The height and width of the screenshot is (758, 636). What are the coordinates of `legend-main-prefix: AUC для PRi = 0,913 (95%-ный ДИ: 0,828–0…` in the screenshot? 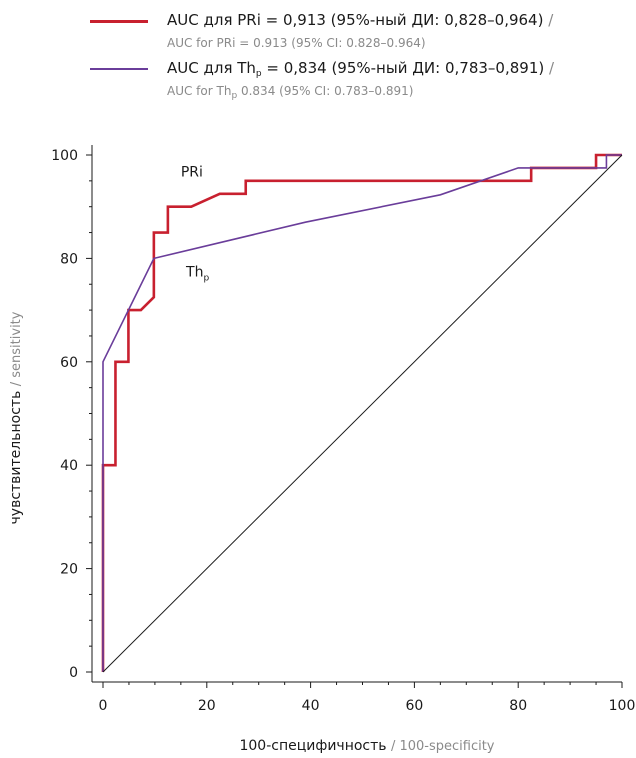 It's located at (355, 20).